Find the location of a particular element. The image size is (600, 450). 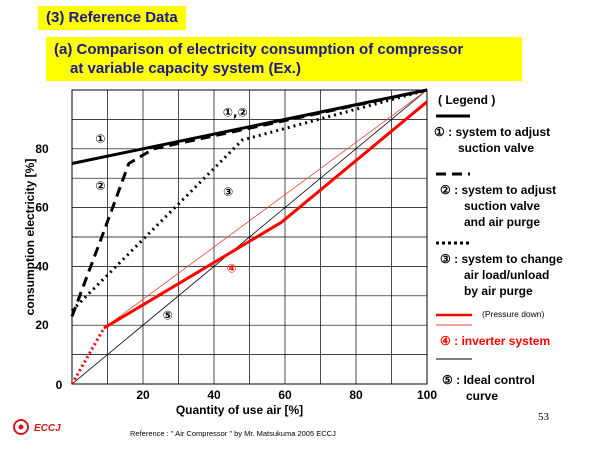

legend-marker-1: ① is located at coordinates (439, 132).